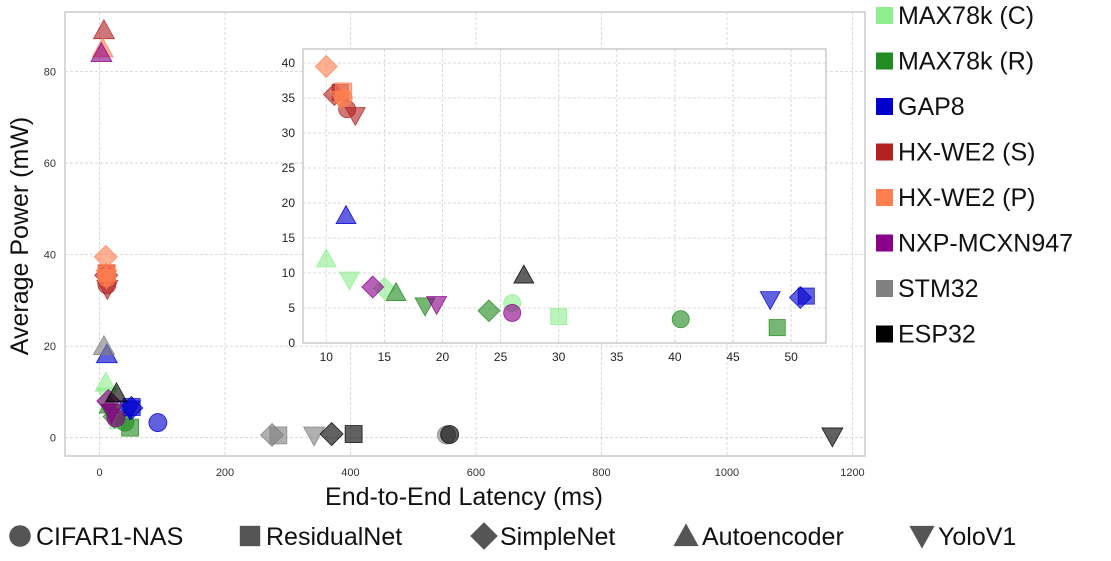  I want to click on inset-point-esp32-autoencoder, so click(524, 274).